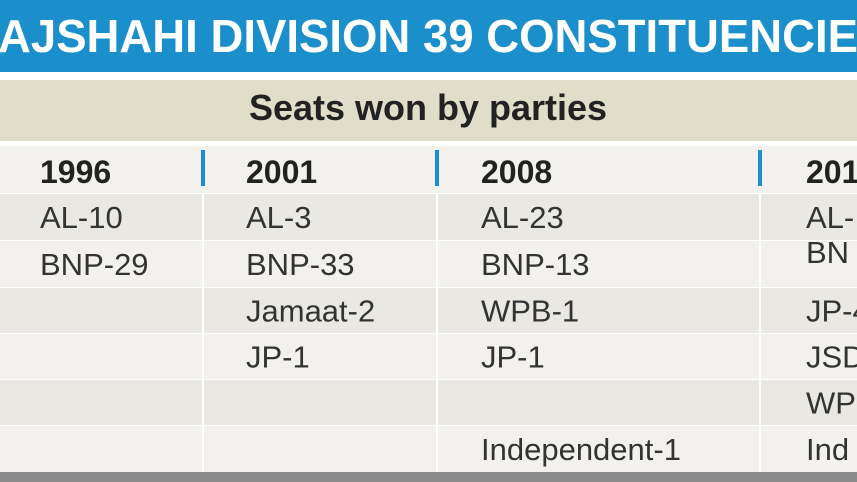 This screenshot has height=482, width=857. Describe the element at coordinates (827, 252) in the screenshot. I see `cell: BN` at that location.